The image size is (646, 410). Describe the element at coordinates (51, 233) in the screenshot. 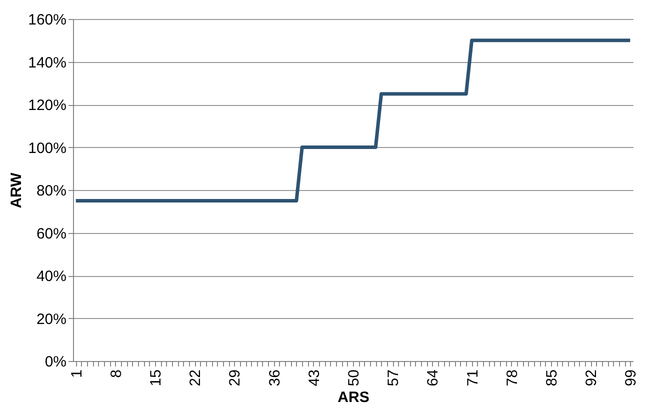

I see `y-tick-label: 60%` at that location.